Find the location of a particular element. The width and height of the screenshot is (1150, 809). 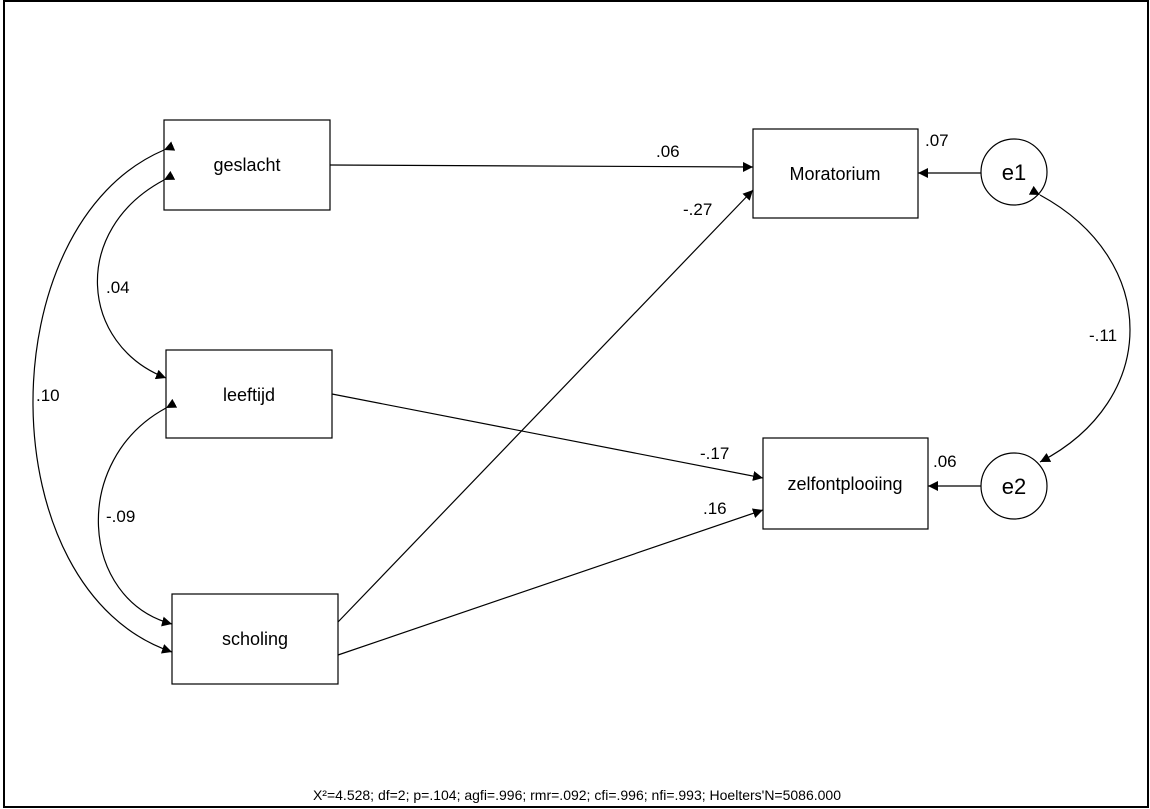

geslacht-label: geslacht is located at coordinates (246, 165).